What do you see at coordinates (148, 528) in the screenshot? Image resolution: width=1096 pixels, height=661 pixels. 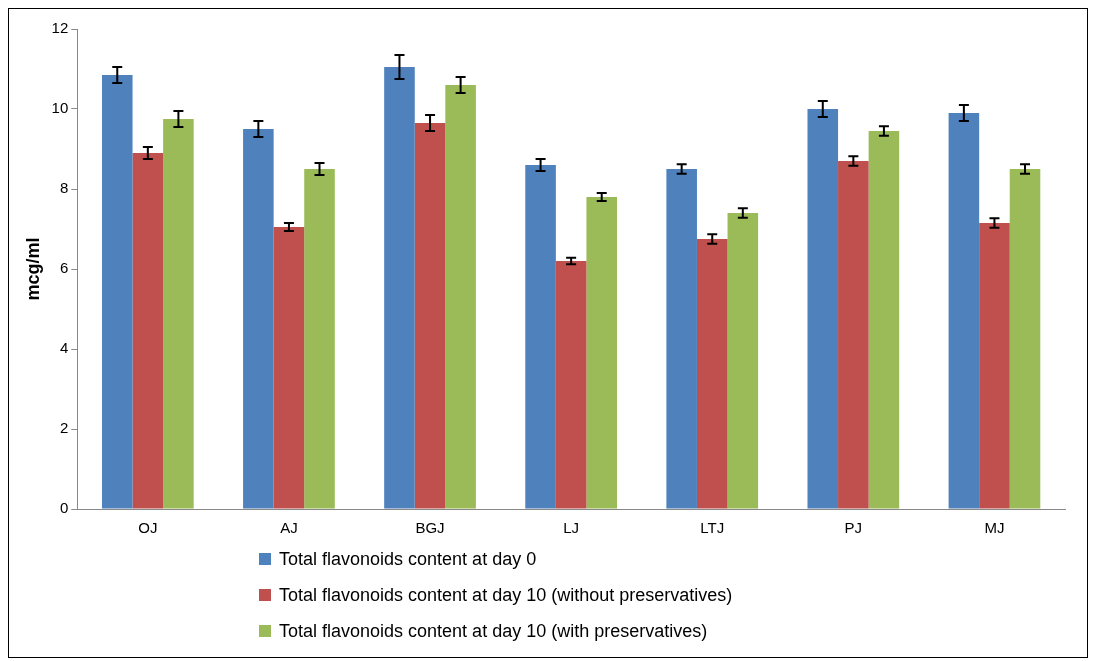 I see `x-tick-label: OJ` at bounding box center [148, 528].